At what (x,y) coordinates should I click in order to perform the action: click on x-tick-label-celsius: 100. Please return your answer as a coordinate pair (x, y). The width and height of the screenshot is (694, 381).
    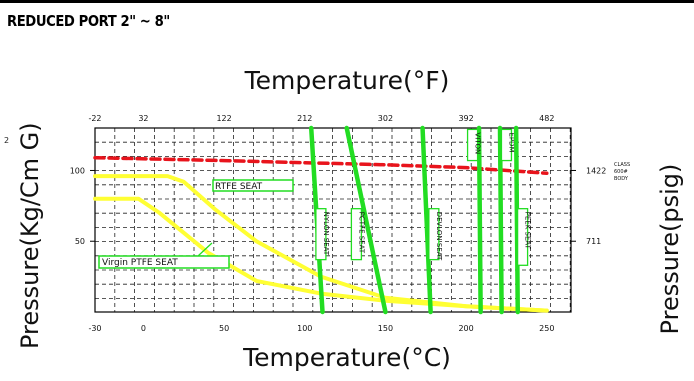
    Looking at the image, I should click on (304, 328).